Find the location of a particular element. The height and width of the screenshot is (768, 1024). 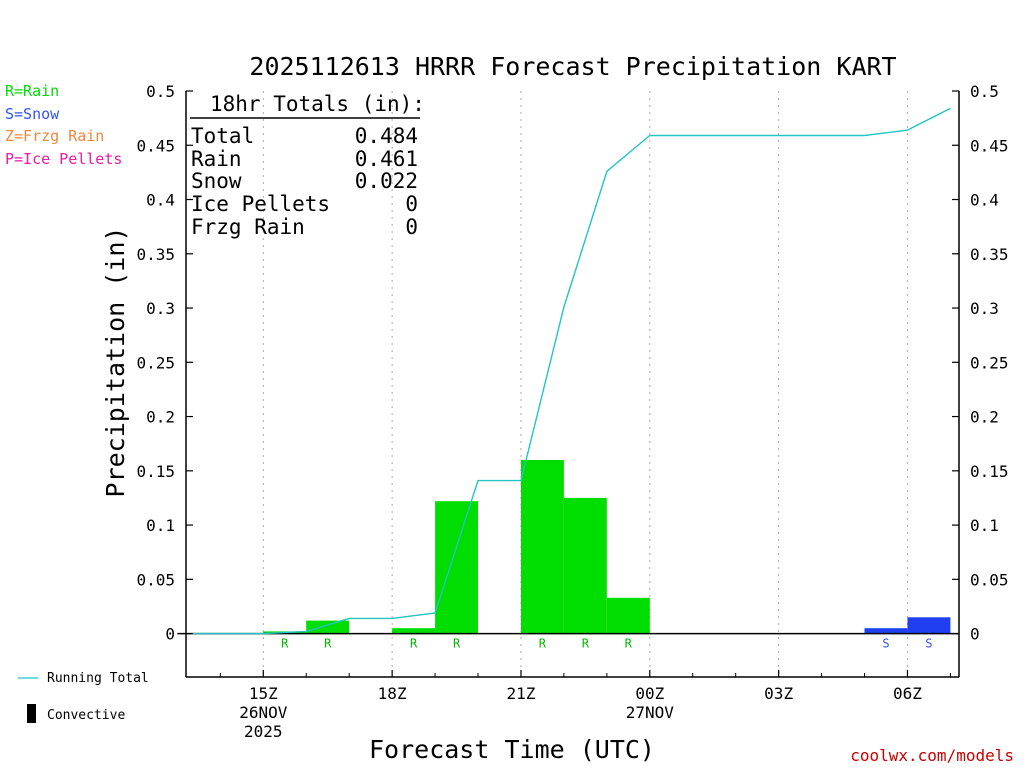

y-tick-label-right-6: 0.2 is located at coordinates (984, 417).